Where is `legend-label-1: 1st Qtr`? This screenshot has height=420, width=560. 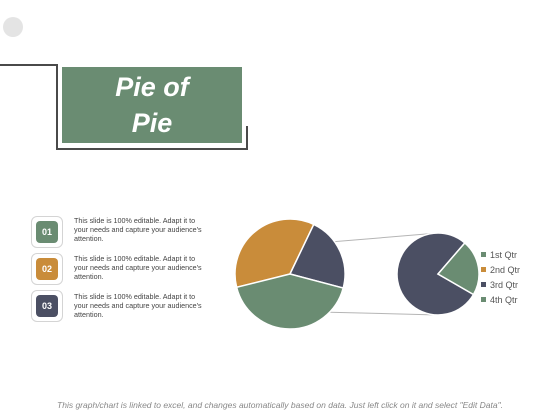 legend-label-1: 1st Qtr is located at coordinates (504, 254).